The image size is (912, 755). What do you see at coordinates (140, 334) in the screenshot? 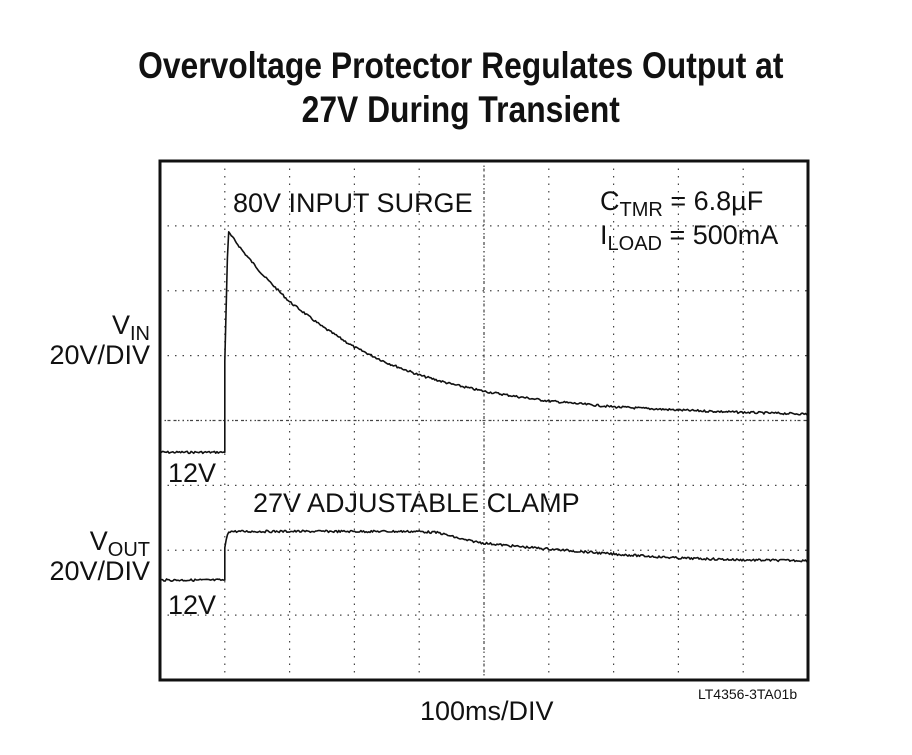
I see `vin-subscript: IN` at bounding box center [140, 334].